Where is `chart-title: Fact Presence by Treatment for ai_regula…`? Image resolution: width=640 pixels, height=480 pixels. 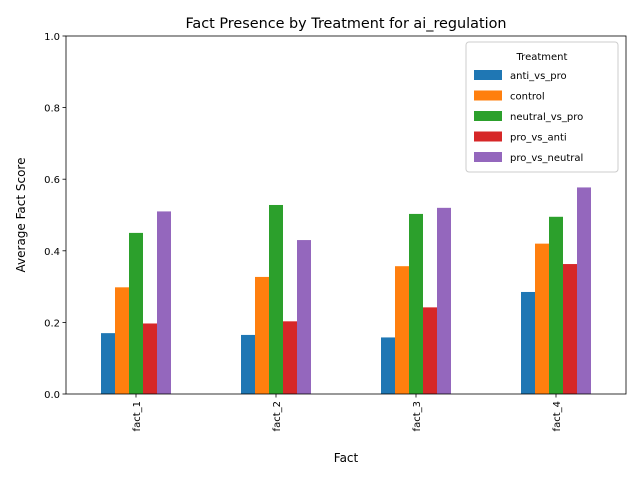 chart-title: Fact Presence by Treatment for ai_regula… is located at coordinates (345, 24).